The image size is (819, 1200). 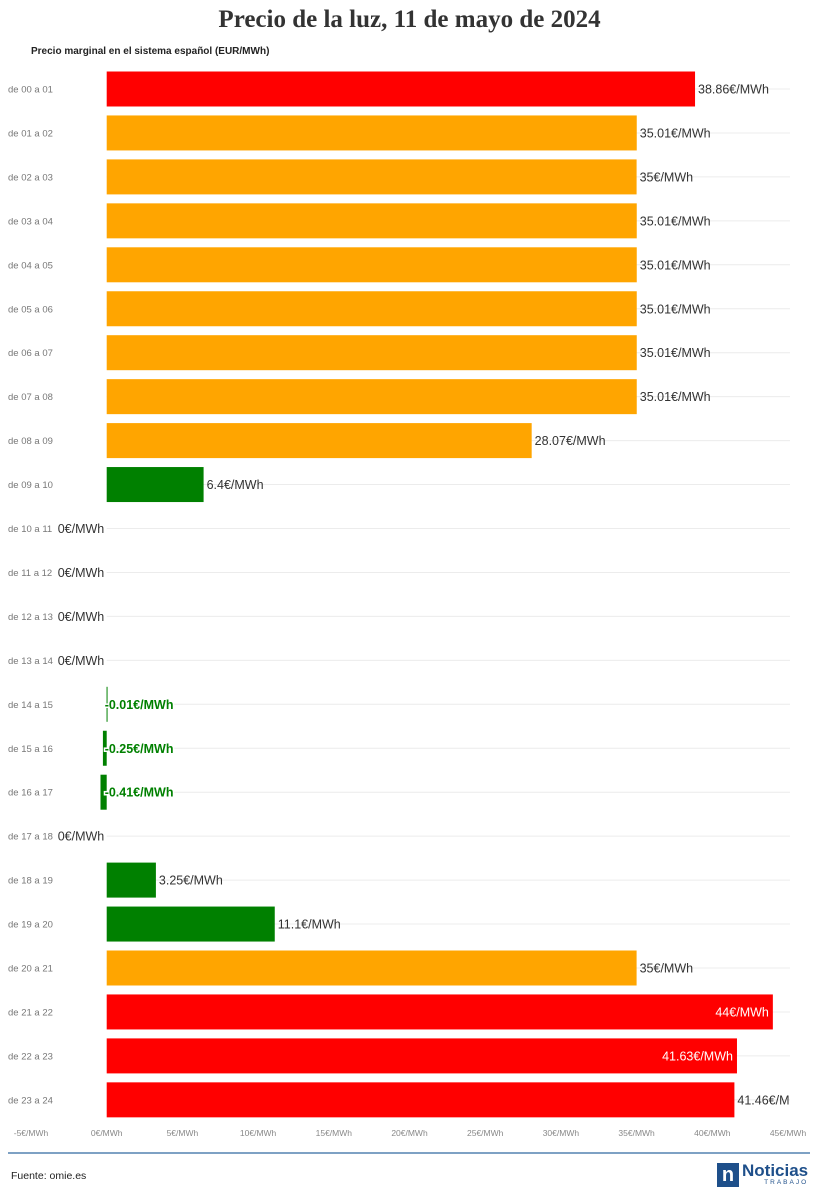 What do you see at coordinates (30, 177) in the screenshot?
I see `category-label: de 02 a 03` at bounding box center [30, 177].